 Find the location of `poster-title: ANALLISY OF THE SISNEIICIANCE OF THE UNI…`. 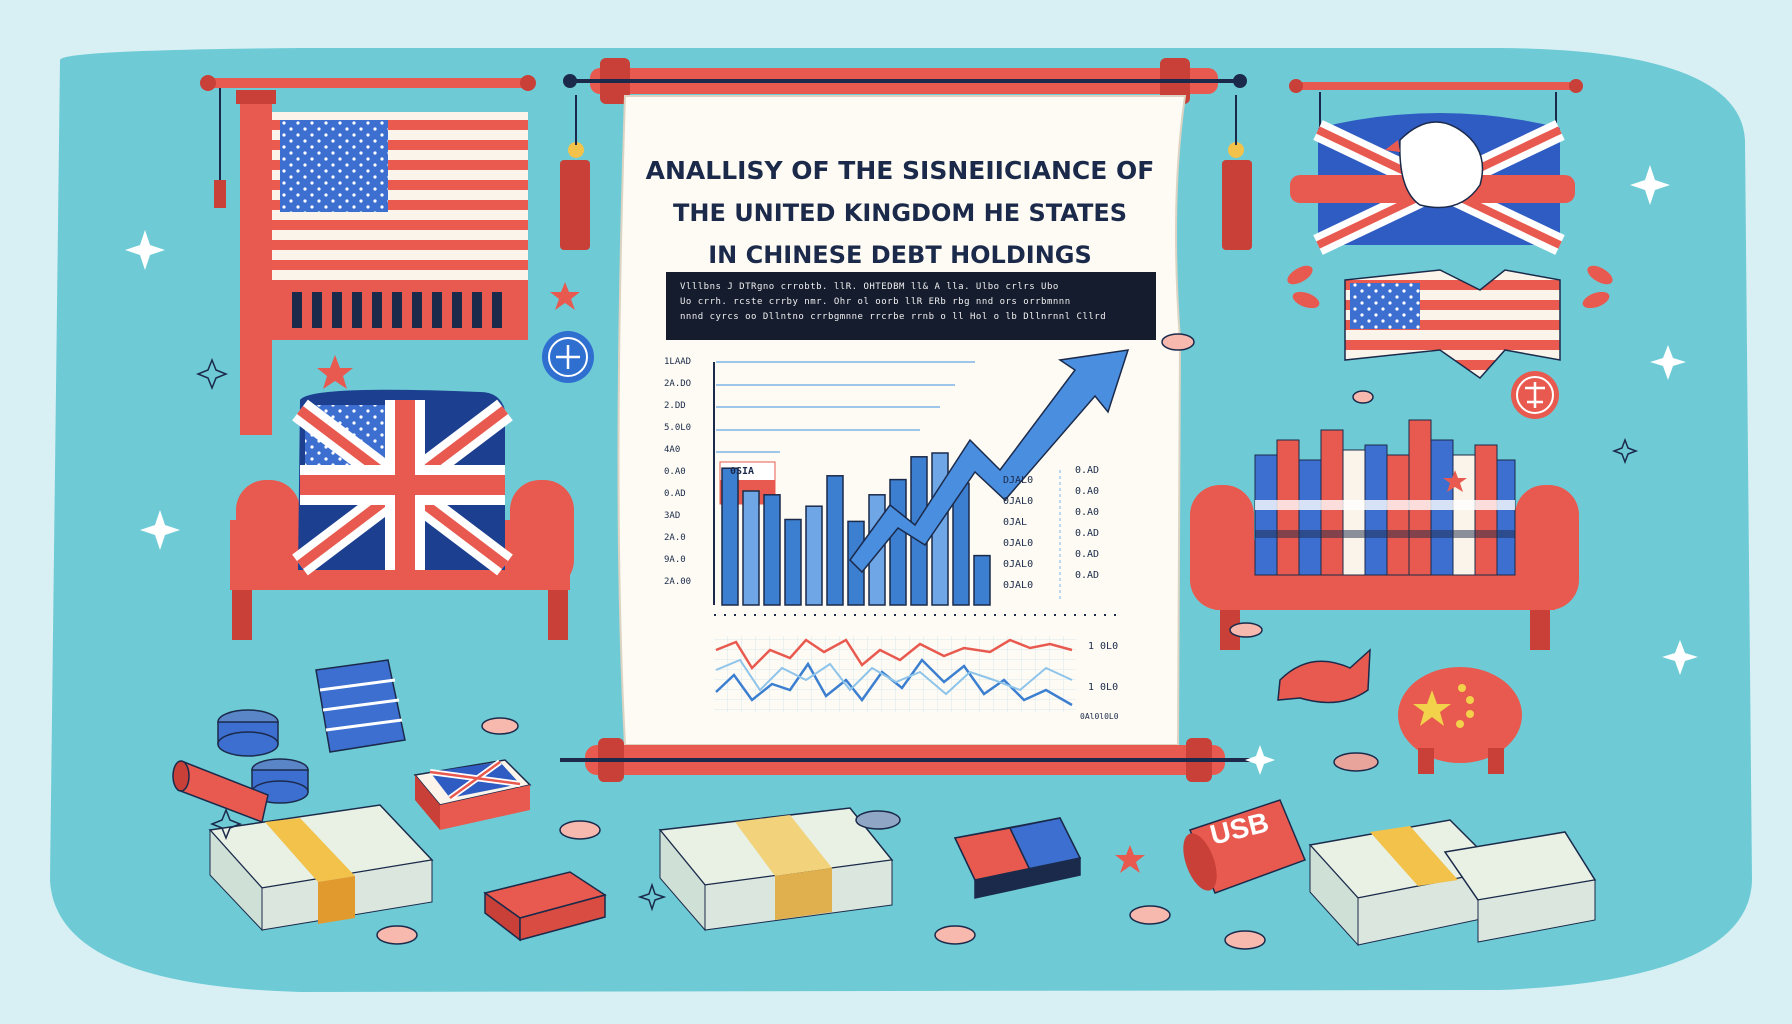

poster-title: ANALLISY OF THE SISNEIICIANCE OF THE UNI… is located at coordinates (900, 213).